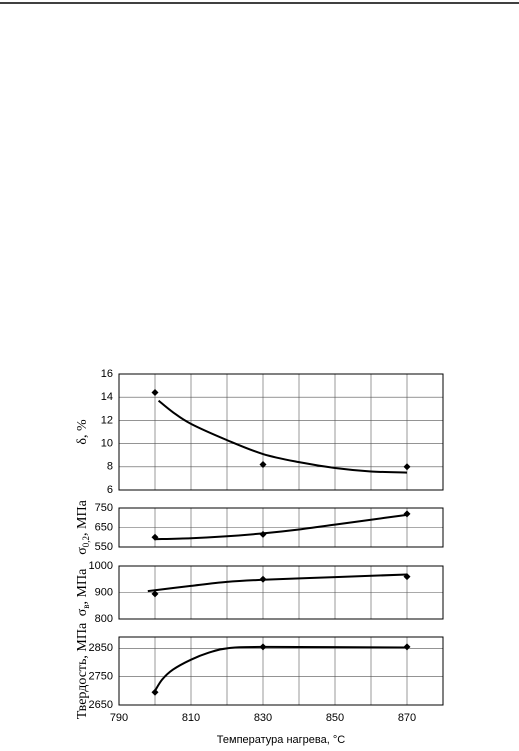 This screenshot has width=519, height=751. I want to click on x-tick-label: 870, so click(407, 718).